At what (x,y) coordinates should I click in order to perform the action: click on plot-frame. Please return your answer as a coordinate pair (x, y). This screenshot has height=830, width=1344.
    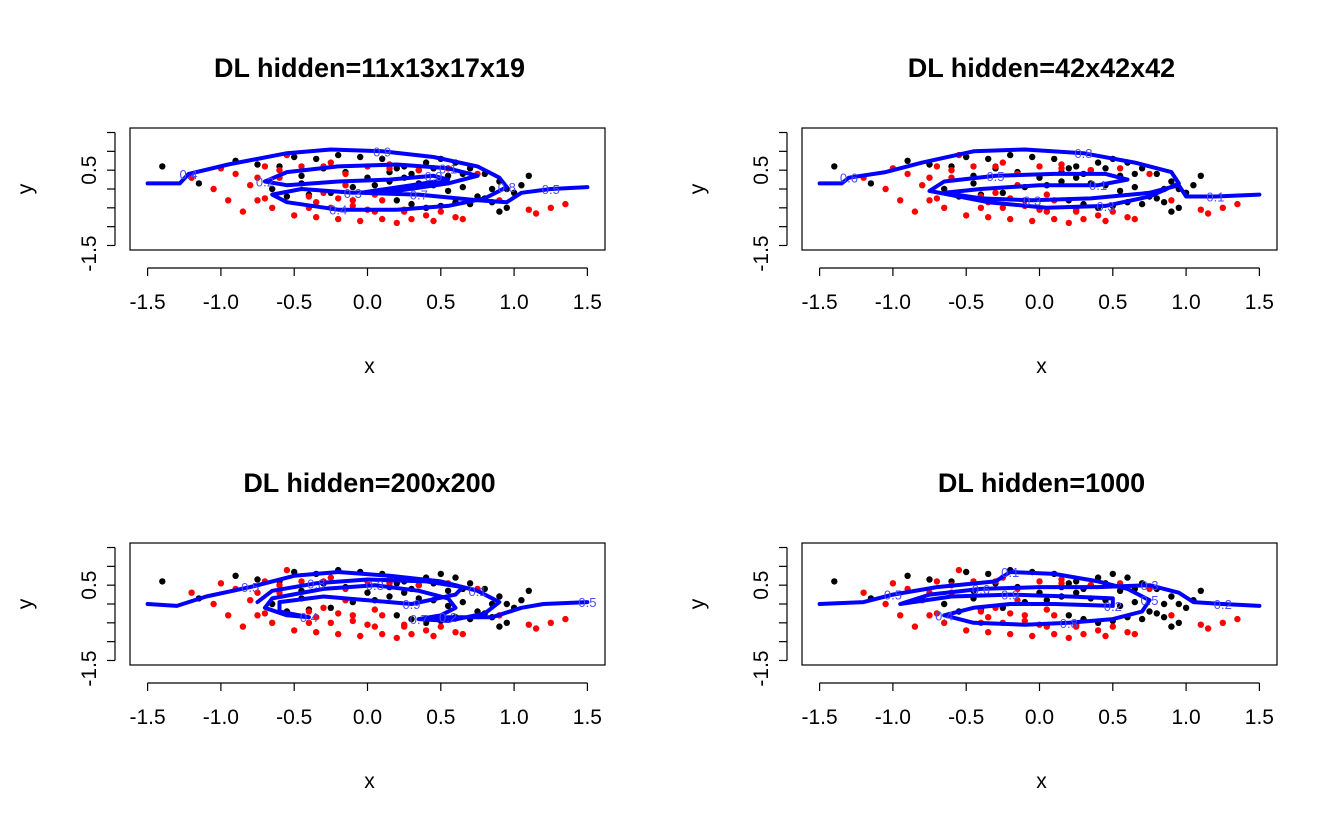
    Looking at the image, I should click on (367, 604).